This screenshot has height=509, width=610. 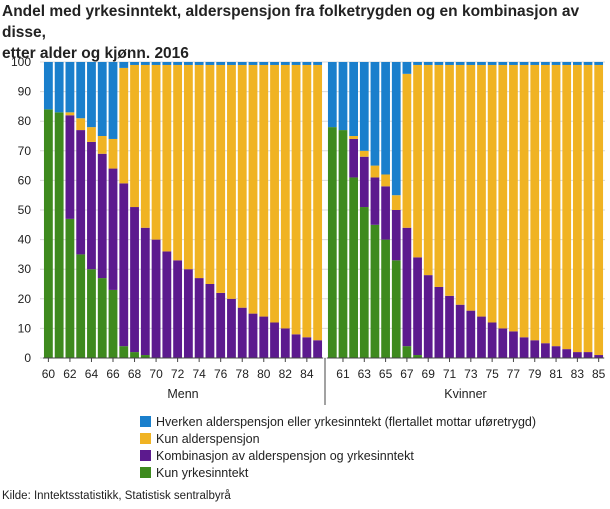 What do you see at coordinates (134, 136) in the screenshot?
I see `bar-menn-68-pension-only` at bounding box center [134, 136].